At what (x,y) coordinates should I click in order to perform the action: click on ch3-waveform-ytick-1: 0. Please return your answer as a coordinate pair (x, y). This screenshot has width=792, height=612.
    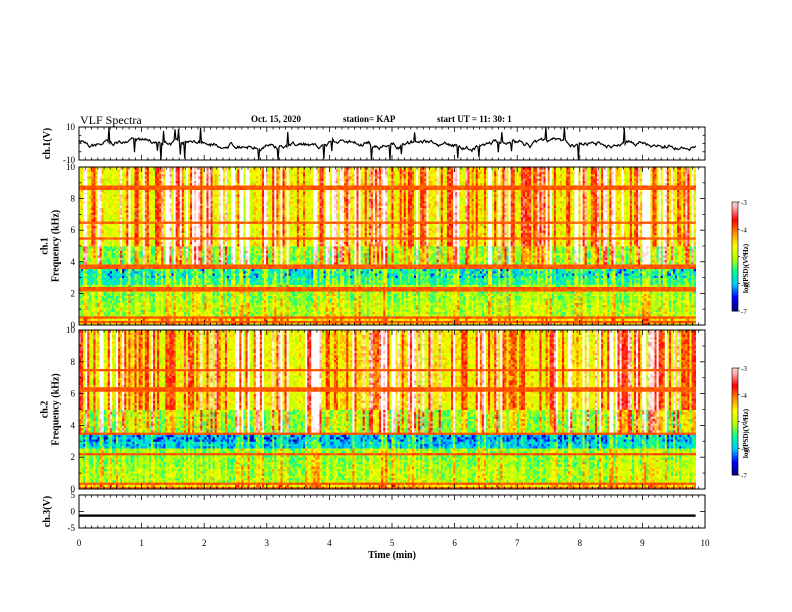
    Looking at the image, I should click on (73, 512).